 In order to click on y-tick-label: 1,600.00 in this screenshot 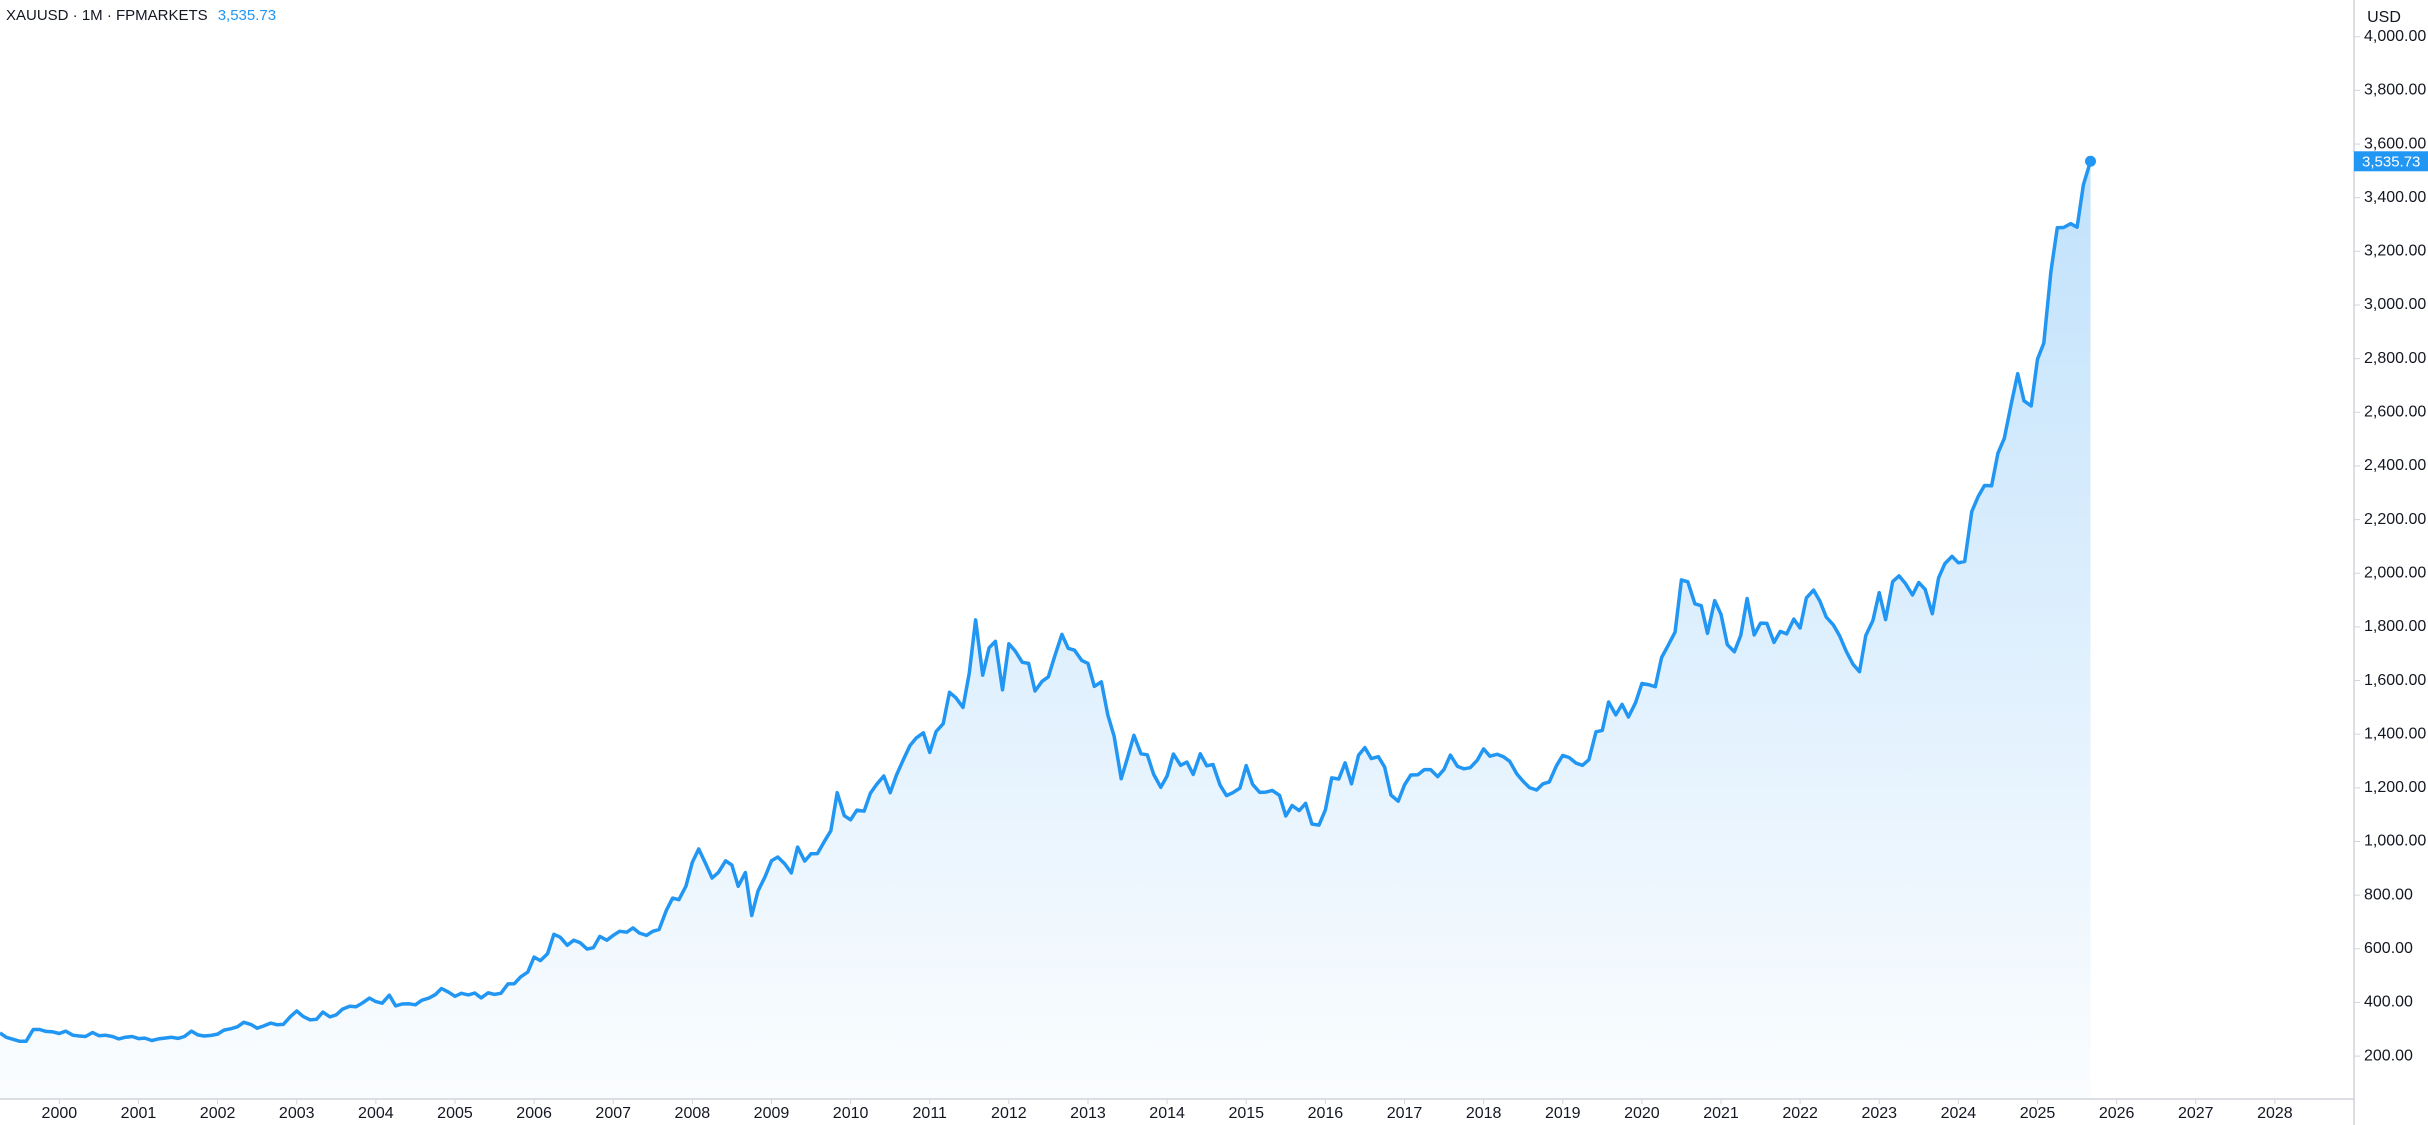, I will do `click(2395, 680)`.